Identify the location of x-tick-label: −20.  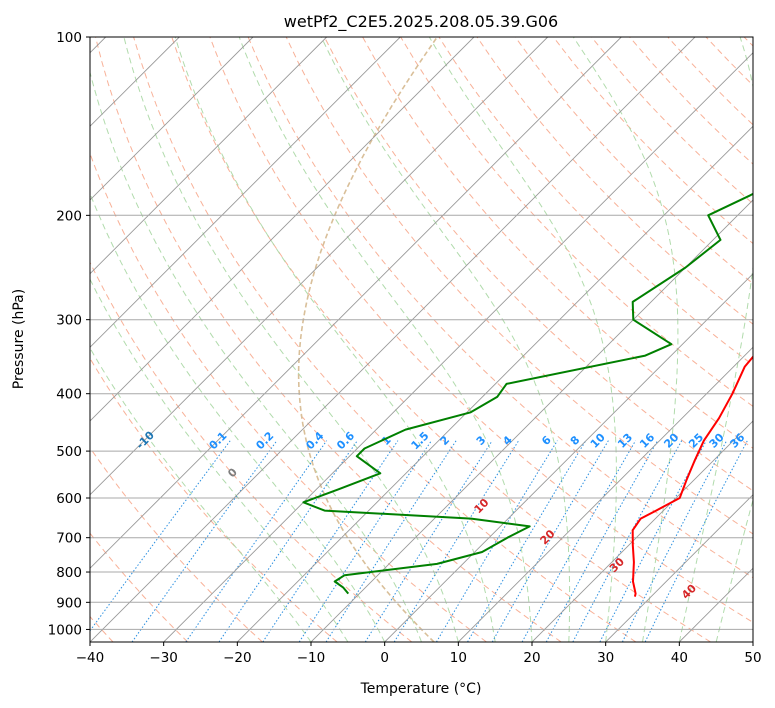
(237, 658).